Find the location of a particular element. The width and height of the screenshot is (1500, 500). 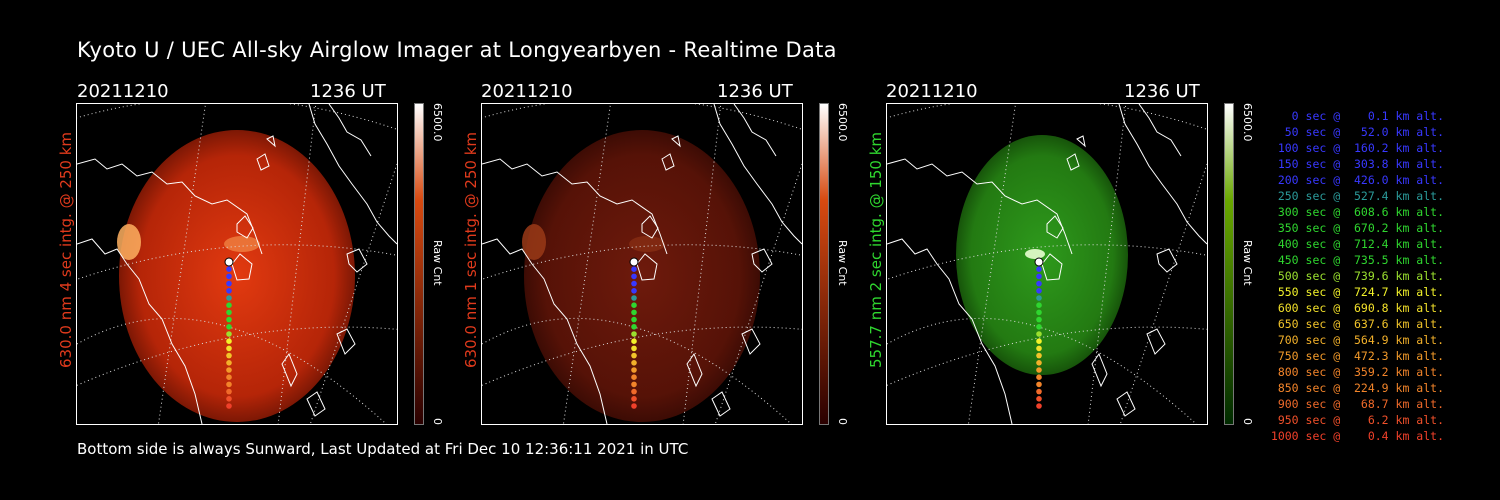

panel-3-date: 20211210 is located at coordinates (932, 91).